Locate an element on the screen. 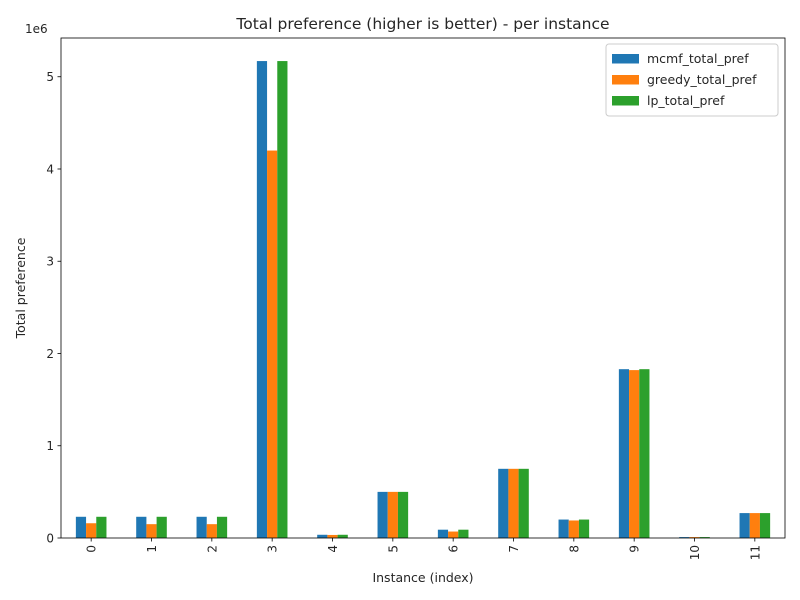 The width and height of the screenshot is (800, 600). x-tick-label: 0 is located at coordinates (92, 549).